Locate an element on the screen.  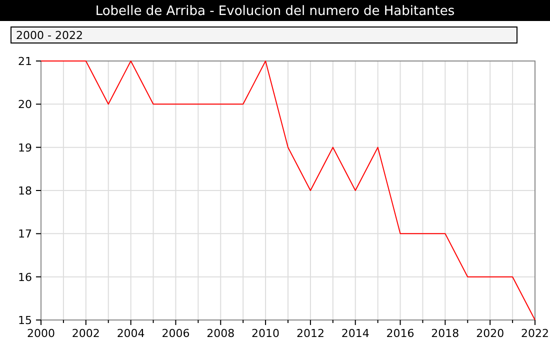
x-tick-label: 2006 is located at coordinates (176, 333).